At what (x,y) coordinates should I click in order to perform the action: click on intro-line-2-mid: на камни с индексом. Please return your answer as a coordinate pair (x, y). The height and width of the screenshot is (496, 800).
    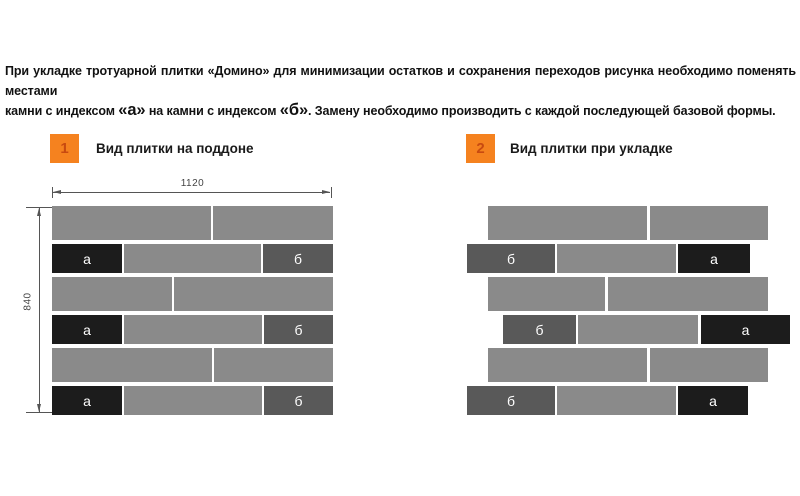
    Looking at the image, I should click on (212, 111).